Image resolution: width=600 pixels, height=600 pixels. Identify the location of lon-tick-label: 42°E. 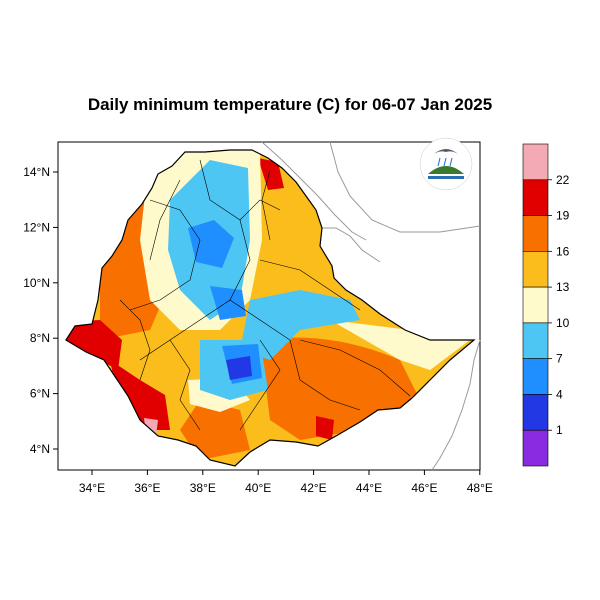
(314, 488).